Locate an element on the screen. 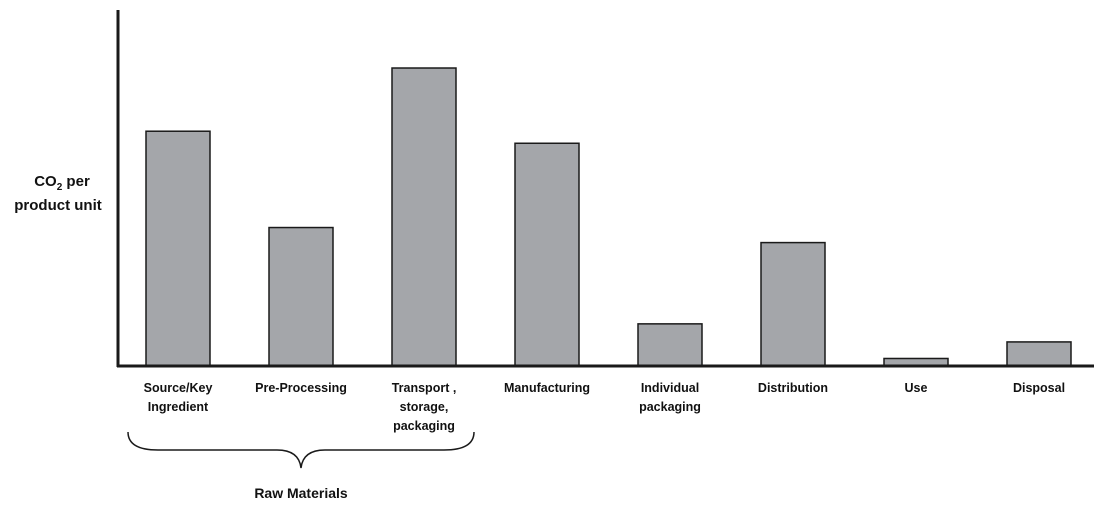 This screenshot has height=506, width=1094. x-tick-label-line: Manufacturing is located at coordinates (547, 388).